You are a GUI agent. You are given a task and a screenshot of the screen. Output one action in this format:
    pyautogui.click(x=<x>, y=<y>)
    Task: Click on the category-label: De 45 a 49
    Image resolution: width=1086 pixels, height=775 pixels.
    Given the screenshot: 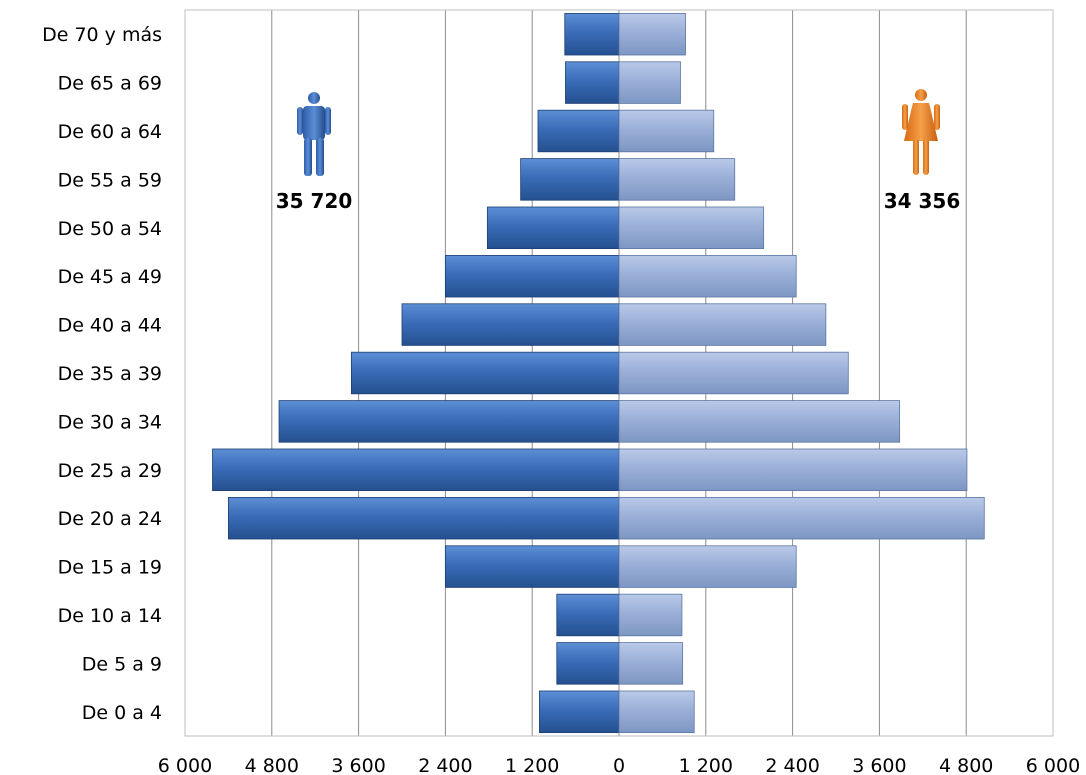 What is the action you would take?
    pyautogui.click(x=110, y=277)
    